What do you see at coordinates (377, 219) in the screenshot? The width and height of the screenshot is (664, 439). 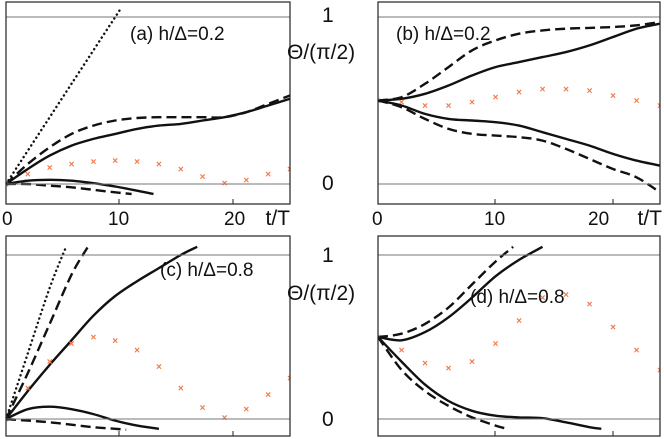 I see `panel-b-xtick-0: 0` at bounding box center [377, 219].